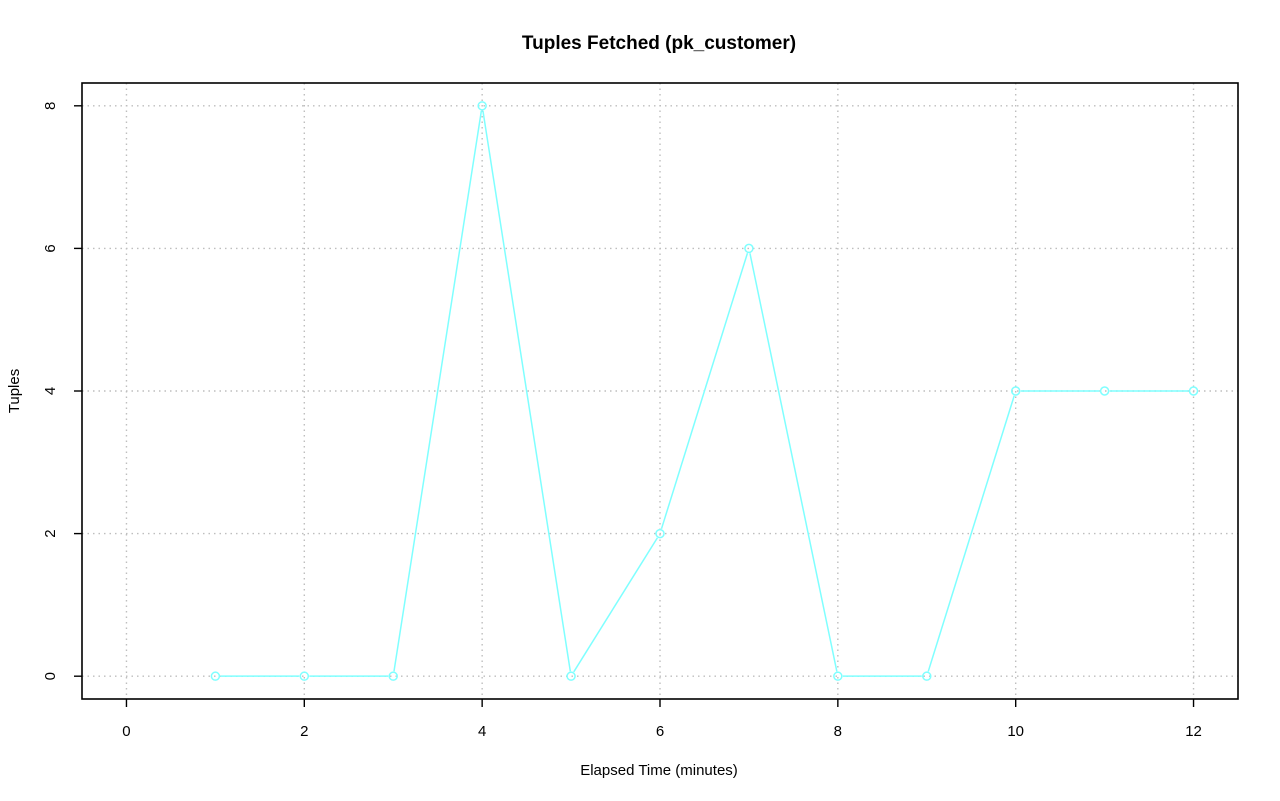 This screenshot has height=801, width=1280. Describe the element at coordinates (659, 43) in the screenshot. I see `chart-title: Tuples Fetched (pk_customer)` at that location.